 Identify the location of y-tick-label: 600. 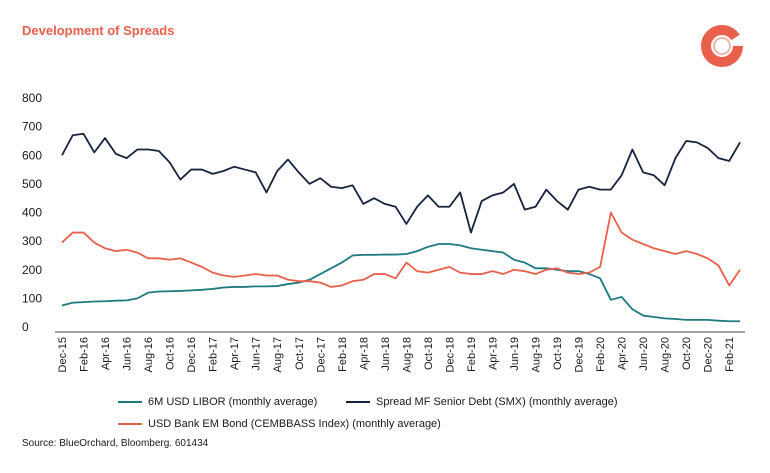
(32, 155).